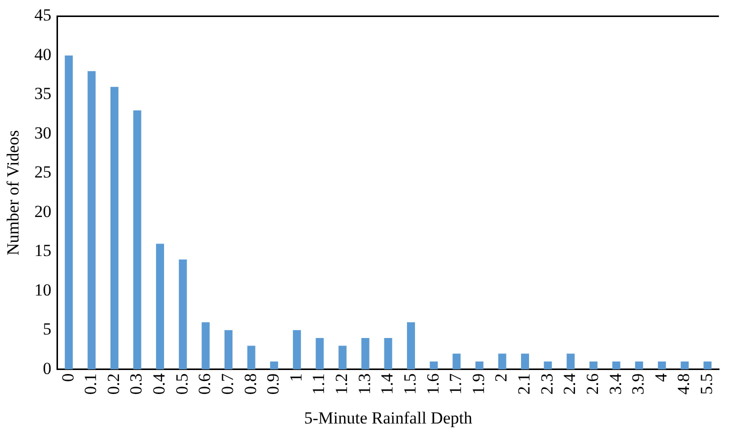  What do you see at coordinates (68, 377) in the screenshot?
I see `x-tick-label: 0` at bounding box center [68, 377].